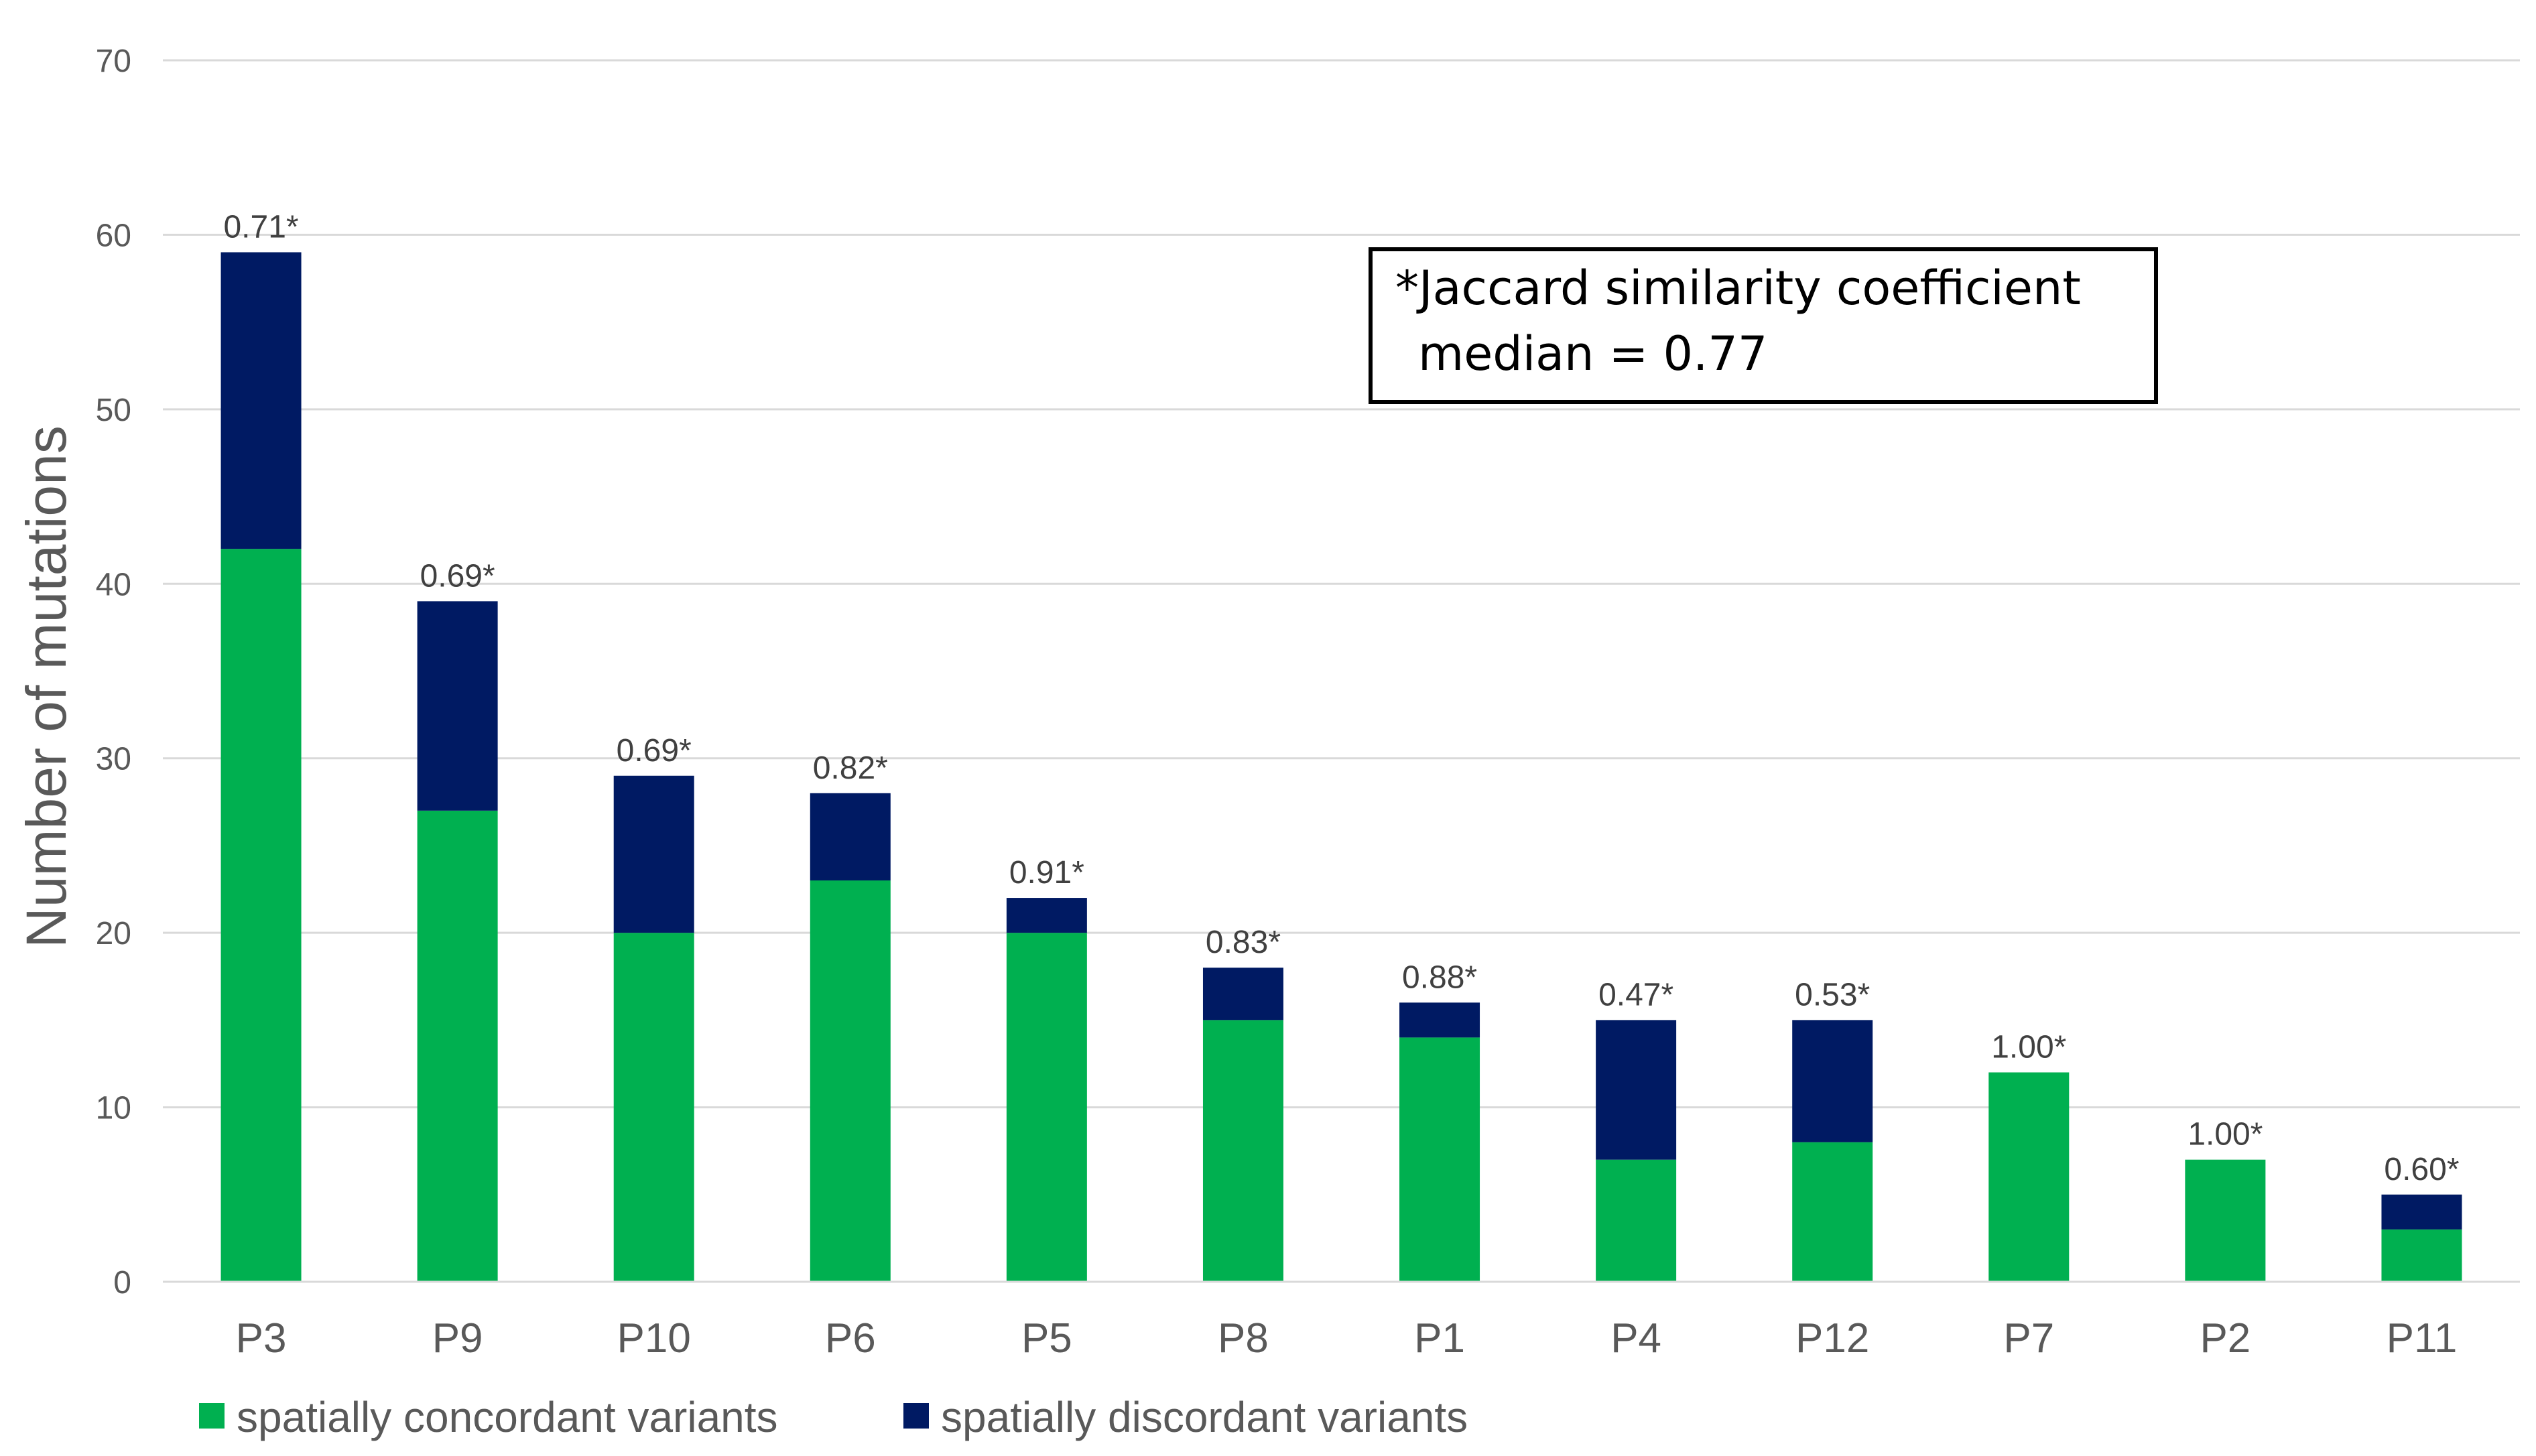 The image size is (2536, 1456). What do you see at coordinates (653, 854) in the screenshot?
I see `bar-discordant-P10` at bounding box center [653, 854].